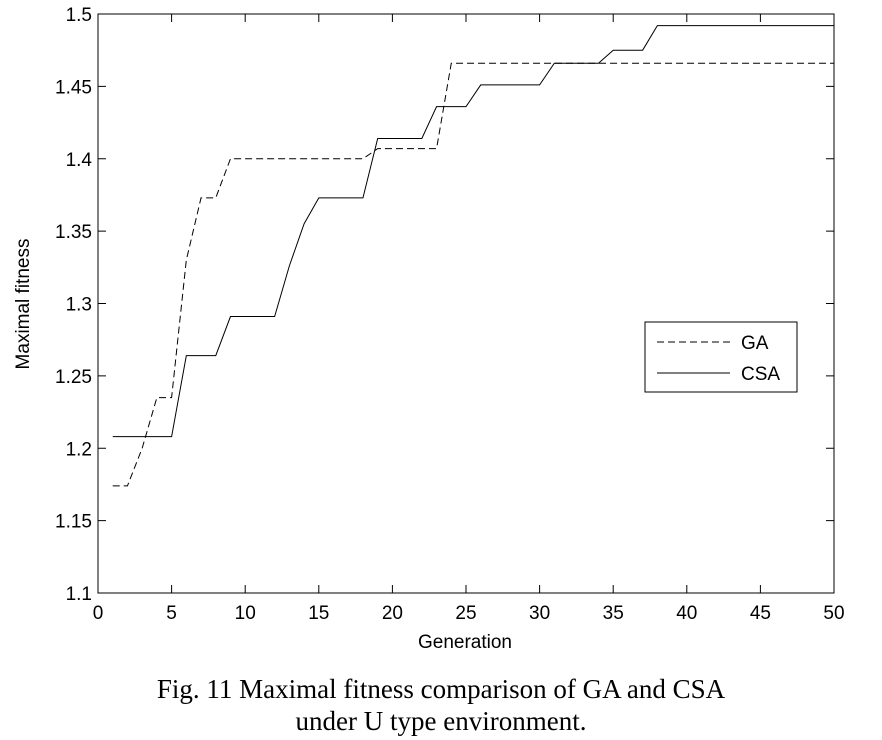 The image size is (882, 740). I want to click on y-tick-label: 1.1, so click(79, 594).